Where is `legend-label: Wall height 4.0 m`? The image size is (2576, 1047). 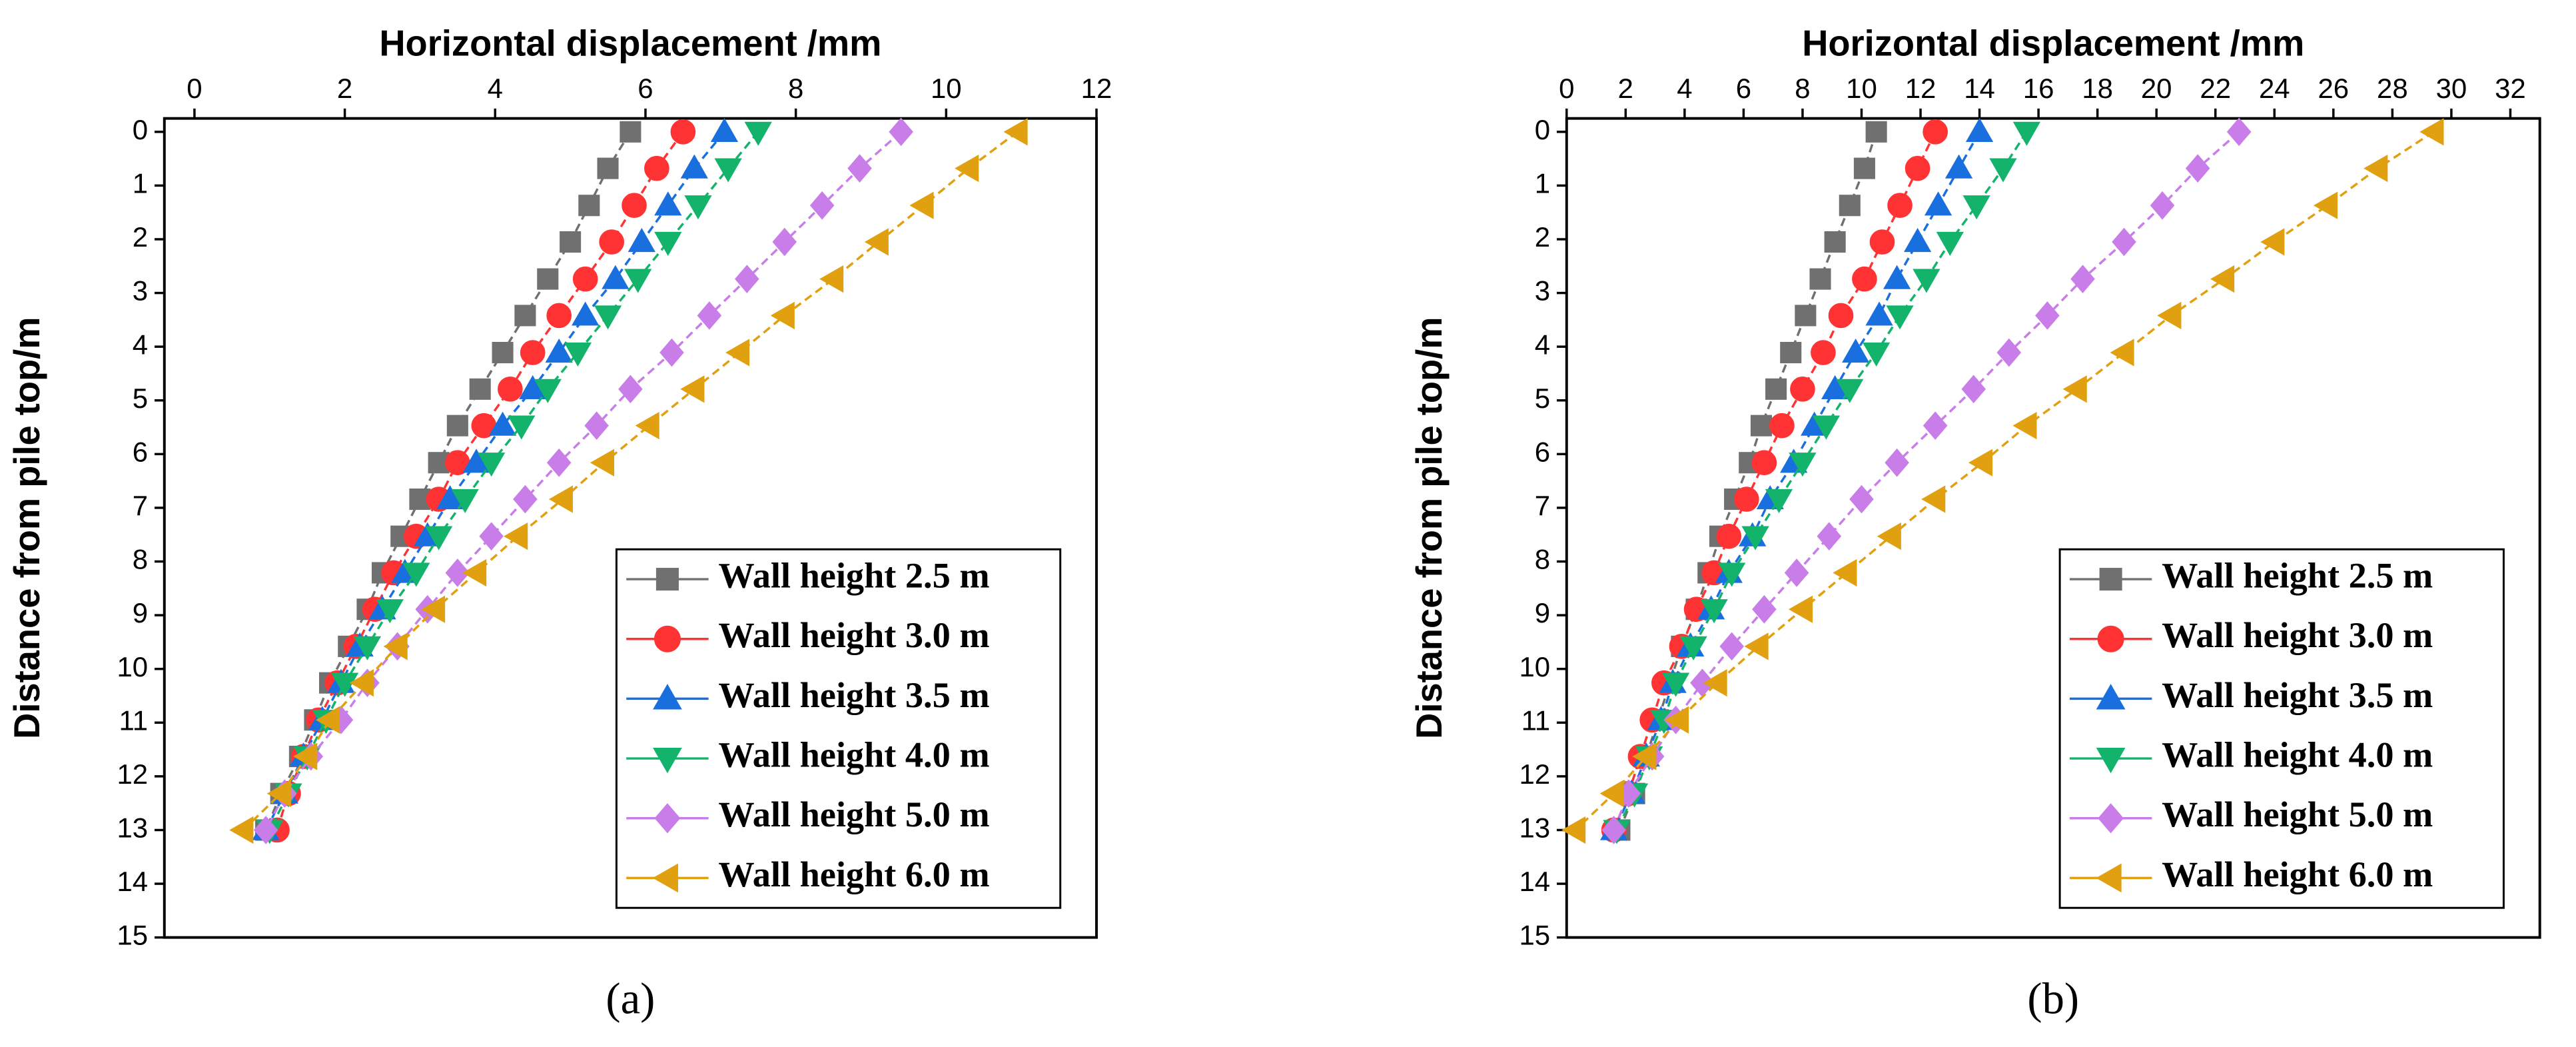 legend-label: Wall height 4.0 m is located at coordinates (2297, 755).